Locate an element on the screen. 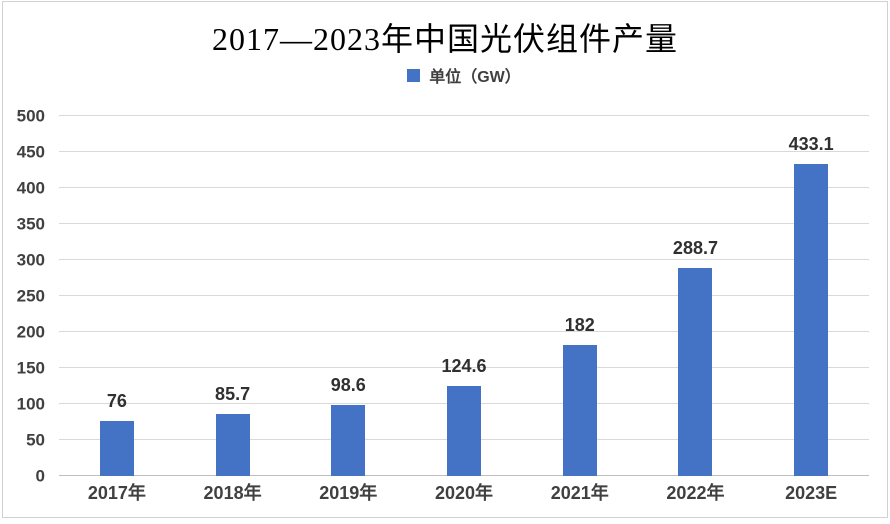  y-axis: 0 50 100 150 200 250 300 350 400 450 500 is located at coordinates (27, 296).